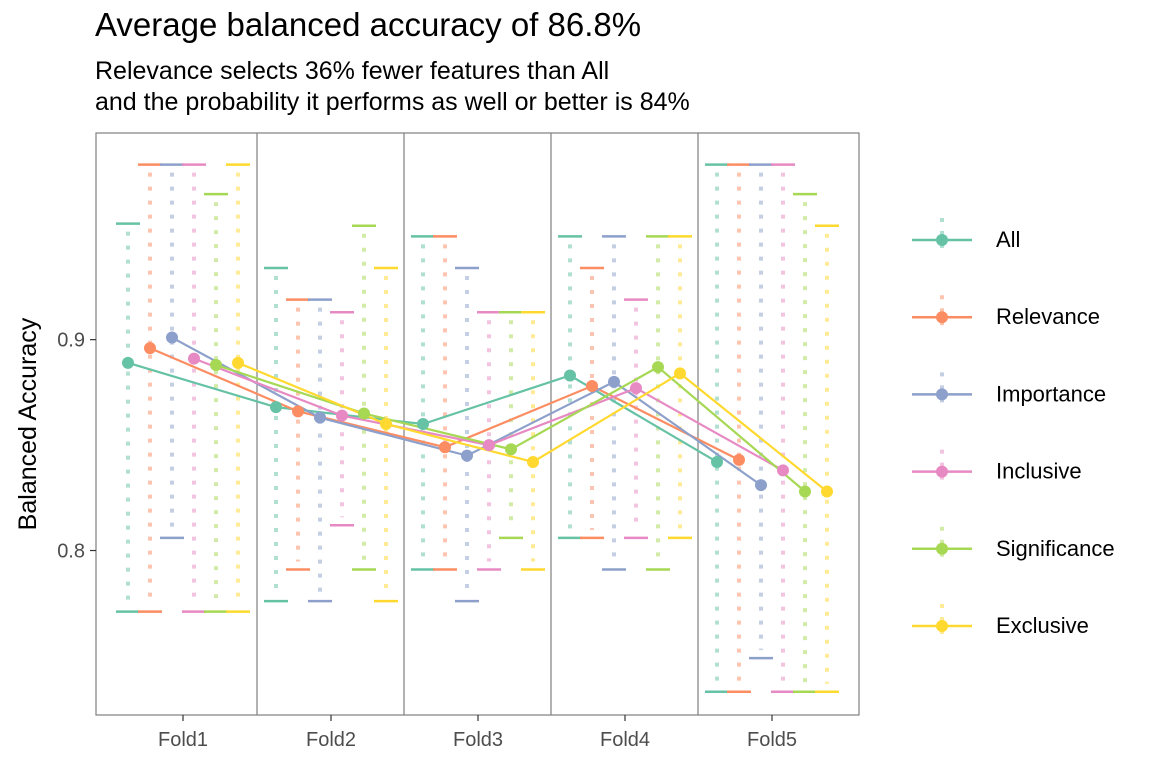  I want to click on x-tick-label: Fold2, so click(331, 740).